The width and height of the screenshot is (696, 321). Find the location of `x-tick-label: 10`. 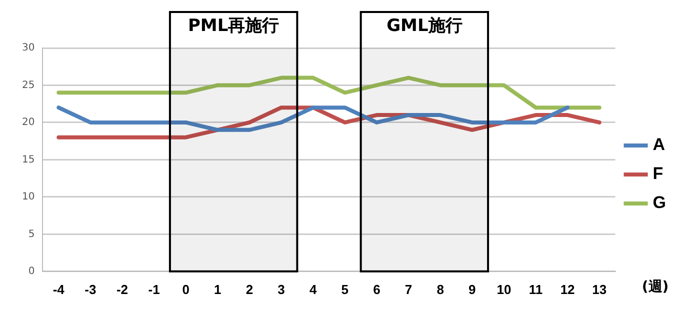

x-tick-label: 10 is located at coordinates (504, 289).